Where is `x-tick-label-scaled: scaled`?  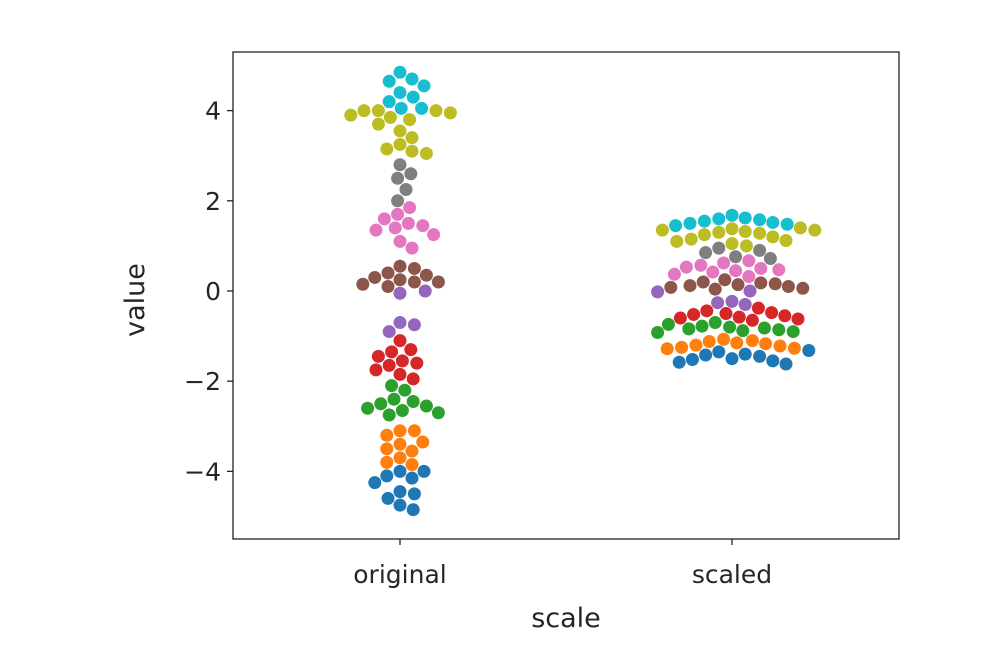
x-tick-label-scaled: scaled is located at coordinates (732, 574).